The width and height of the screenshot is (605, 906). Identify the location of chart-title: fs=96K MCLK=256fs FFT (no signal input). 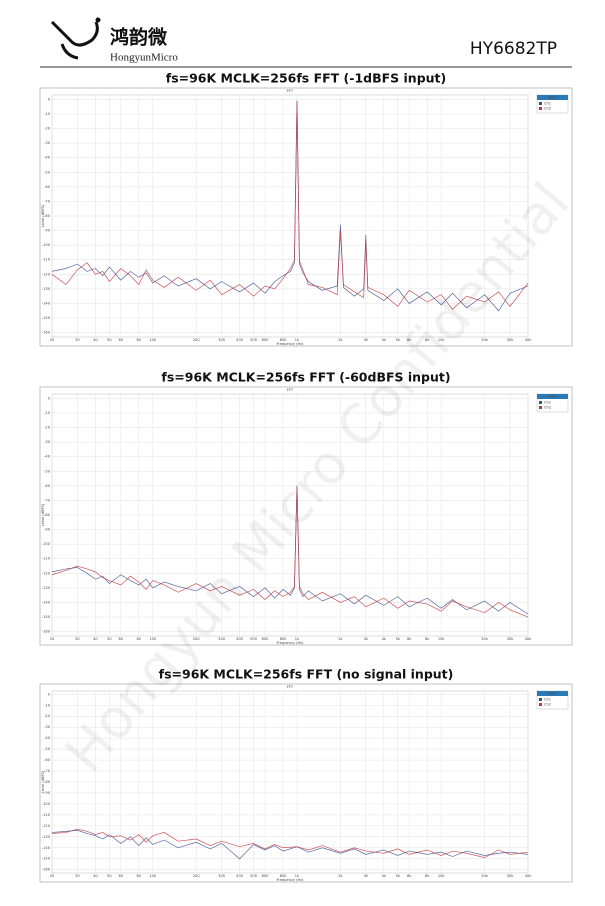
(306, 674).